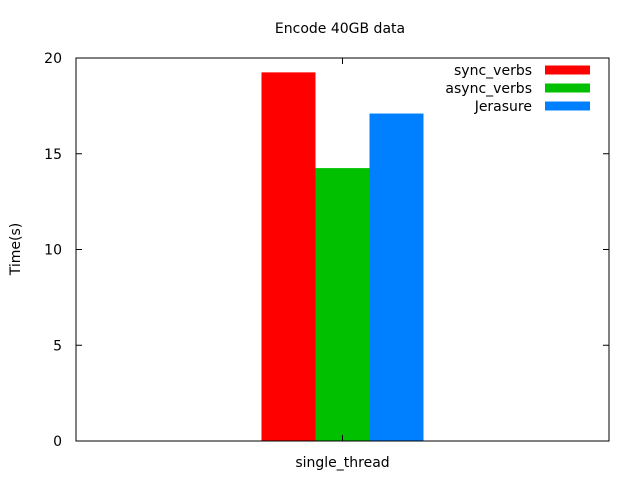 This screenshot has height=480, width=640. I want to click on bar-sync-verbs, so click(288, 257).